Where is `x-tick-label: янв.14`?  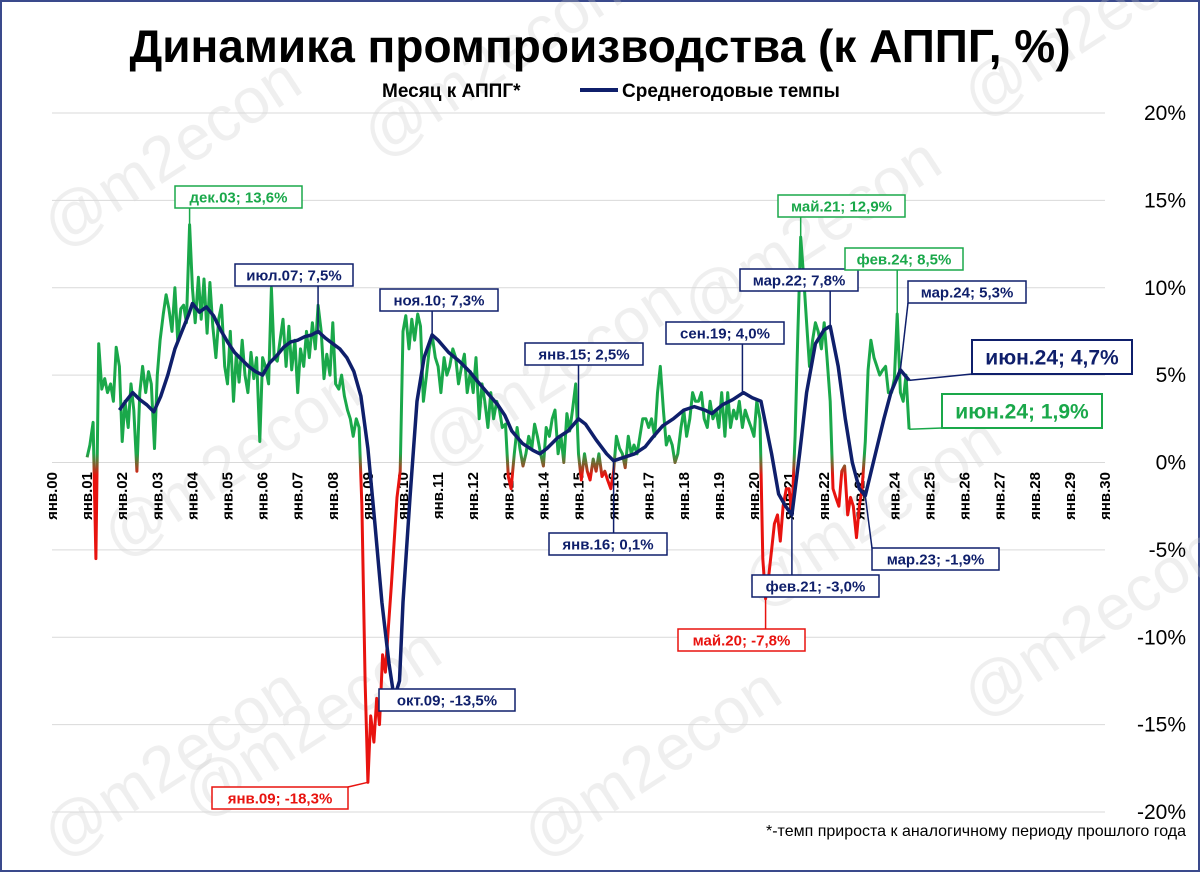 x-tick-label: янв.14 is located at coordinates (543, 495).